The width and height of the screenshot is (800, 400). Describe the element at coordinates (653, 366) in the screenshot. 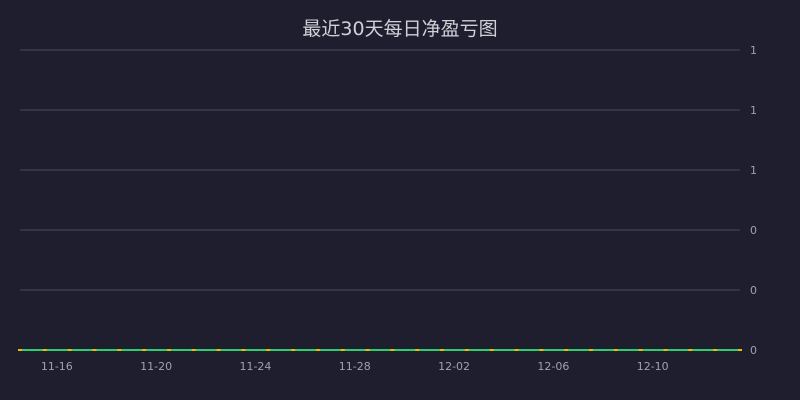

I see `x-tick-label: 12-10` at that location.